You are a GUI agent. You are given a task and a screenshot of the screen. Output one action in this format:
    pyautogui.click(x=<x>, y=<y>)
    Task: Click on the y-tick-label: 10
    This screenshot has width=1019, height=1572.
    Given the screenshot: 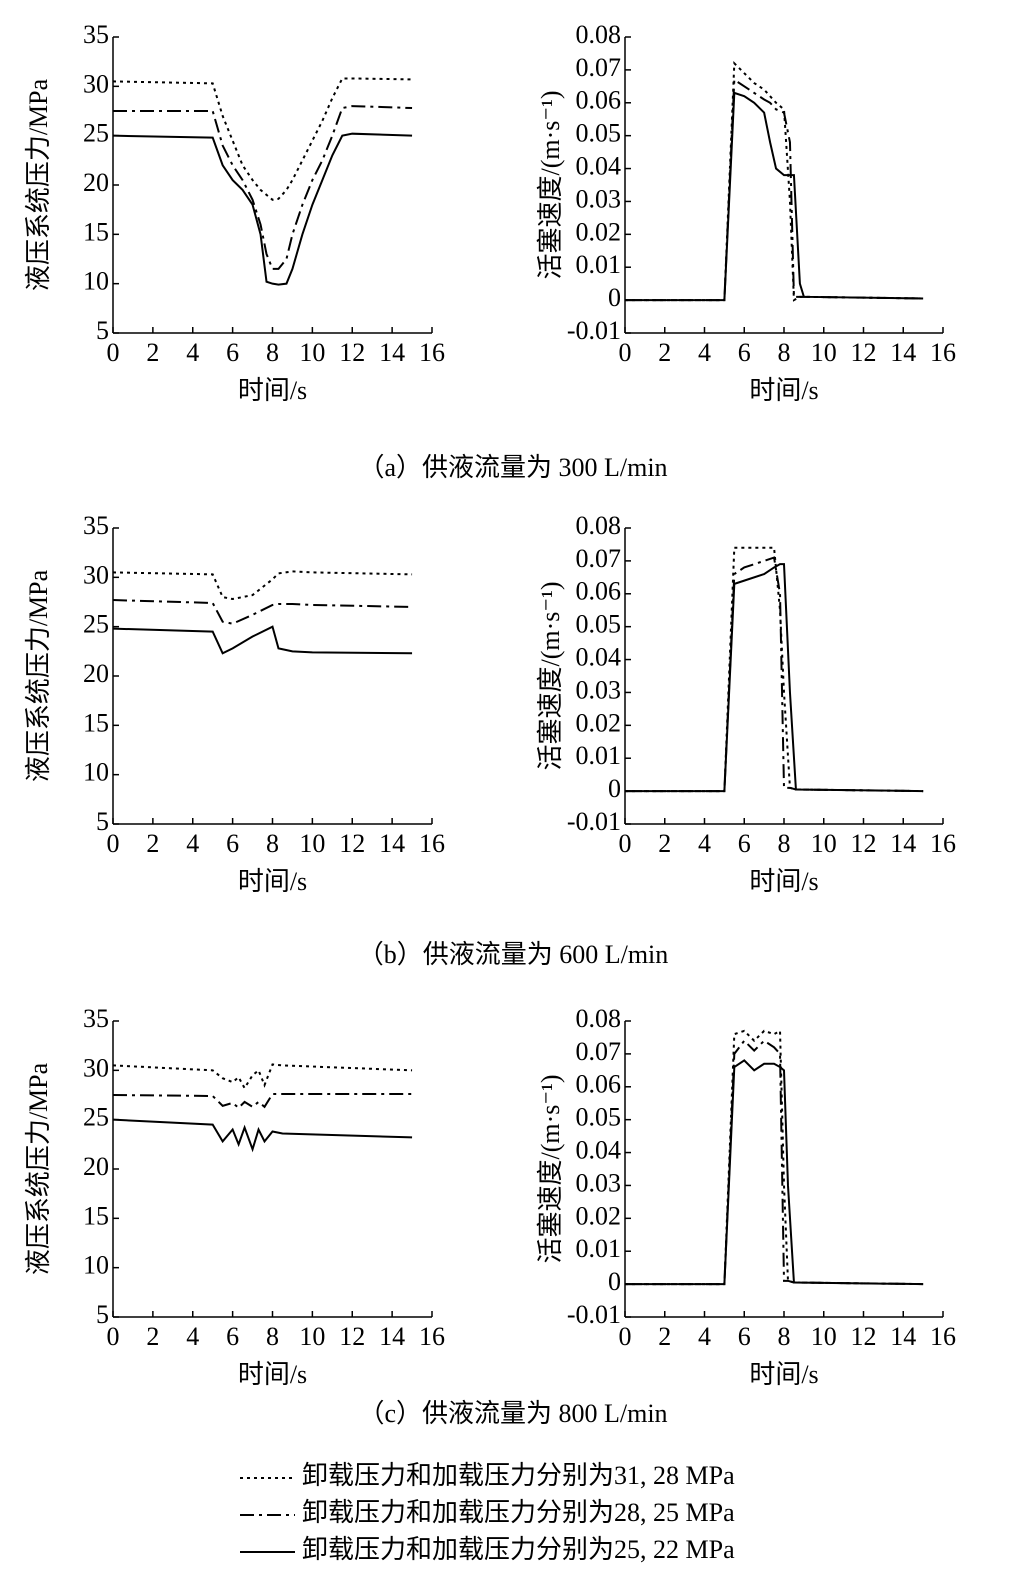 What is the action you would take?
    pyautogui.click(x=96, y=772)
    